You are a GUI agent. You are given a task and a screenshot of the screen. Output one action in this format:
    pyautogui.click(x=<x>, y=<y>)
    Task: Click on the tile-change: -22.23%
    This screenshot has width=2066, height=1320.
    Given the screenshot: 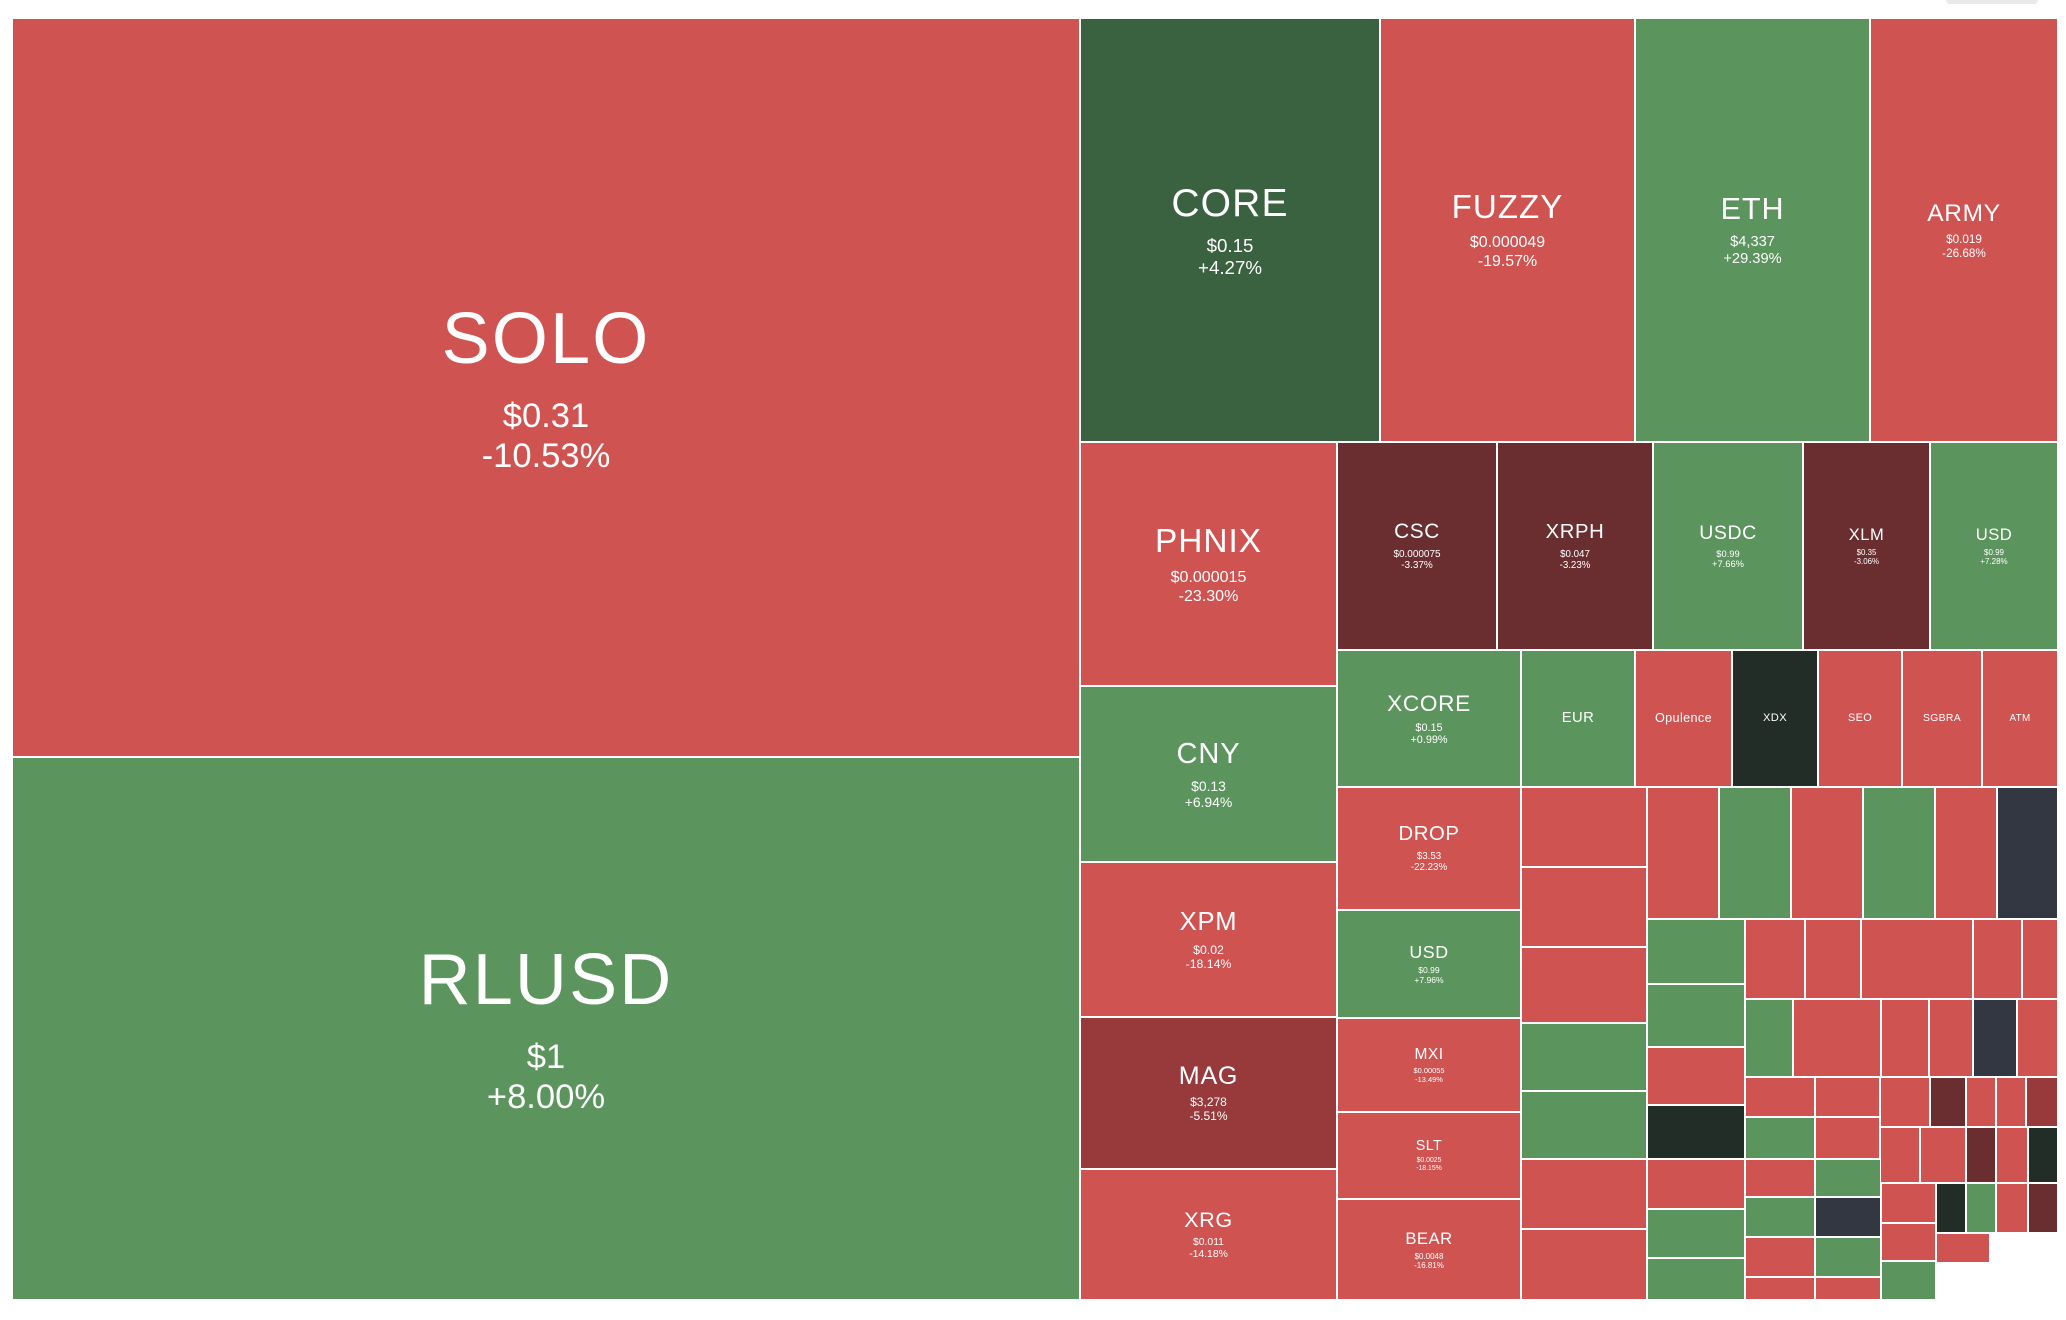 What is the action you would take?
    pyautogui.click(x=1429, y=868)
    